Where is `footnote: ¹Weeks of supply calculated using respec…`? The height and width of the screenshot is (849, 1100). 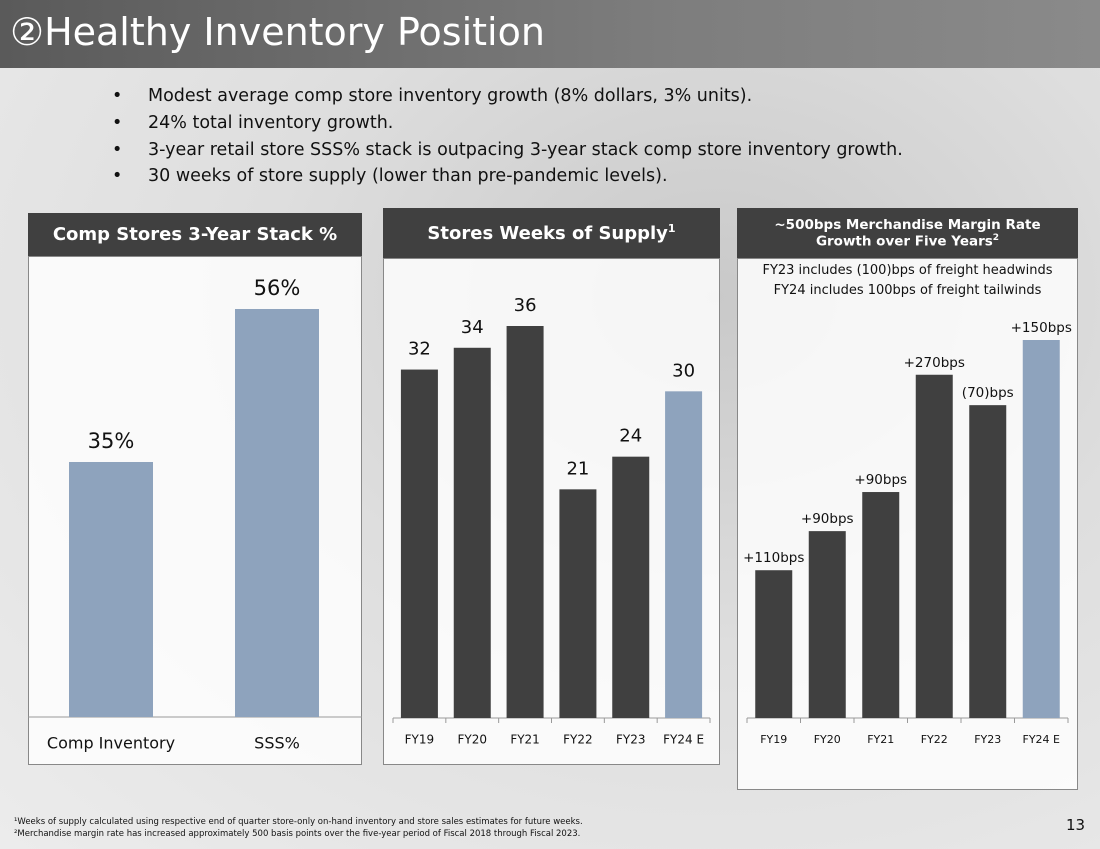 footnote: ¹Weeks of supply calculated using respec… is located at coordinates (298, 822).